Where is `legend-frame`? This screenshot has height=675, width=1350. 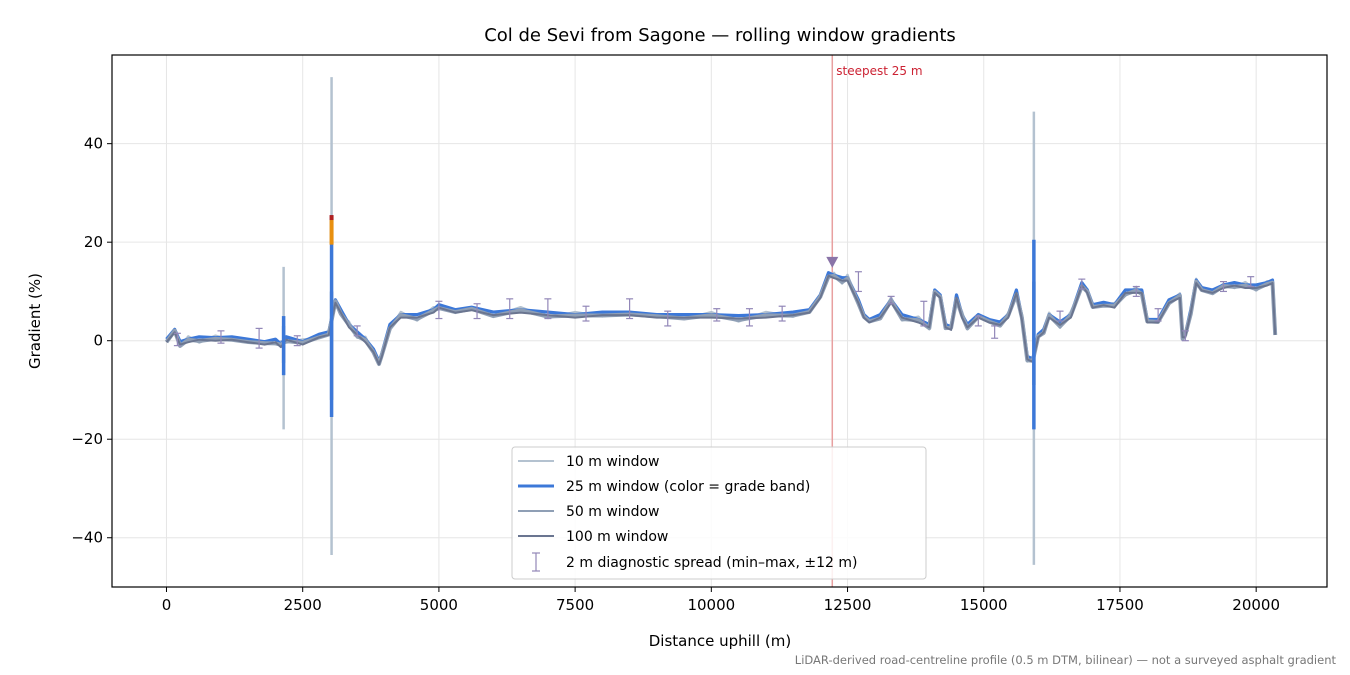 legend-frame is located at coordinates (719, 513).